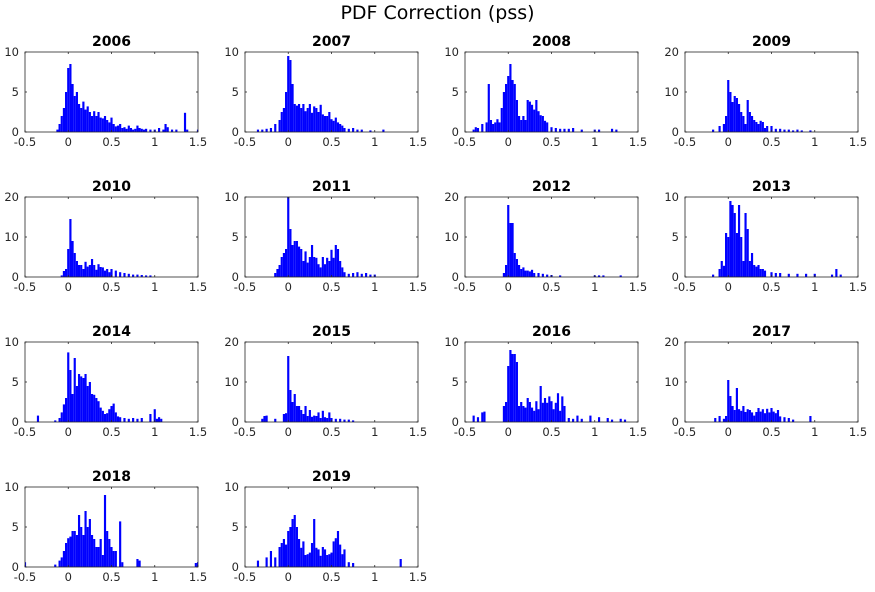 Image resolution: width=875 pixels, height=592 pixels. What do you see at coordinates (111, 237) in the screenshot?
I see `plot-area` at bounding box center [111, 237].